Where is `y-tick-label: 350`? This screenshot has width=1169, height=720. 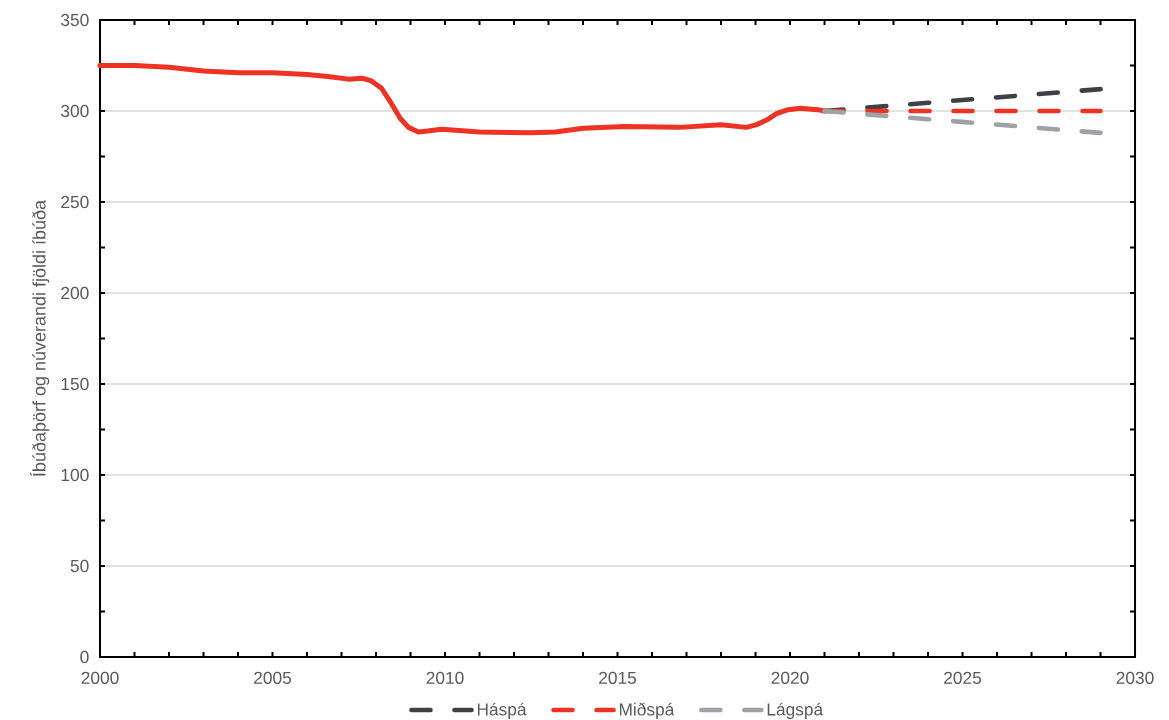
y-tick-label: 350 is located at coordinates (75, 20).